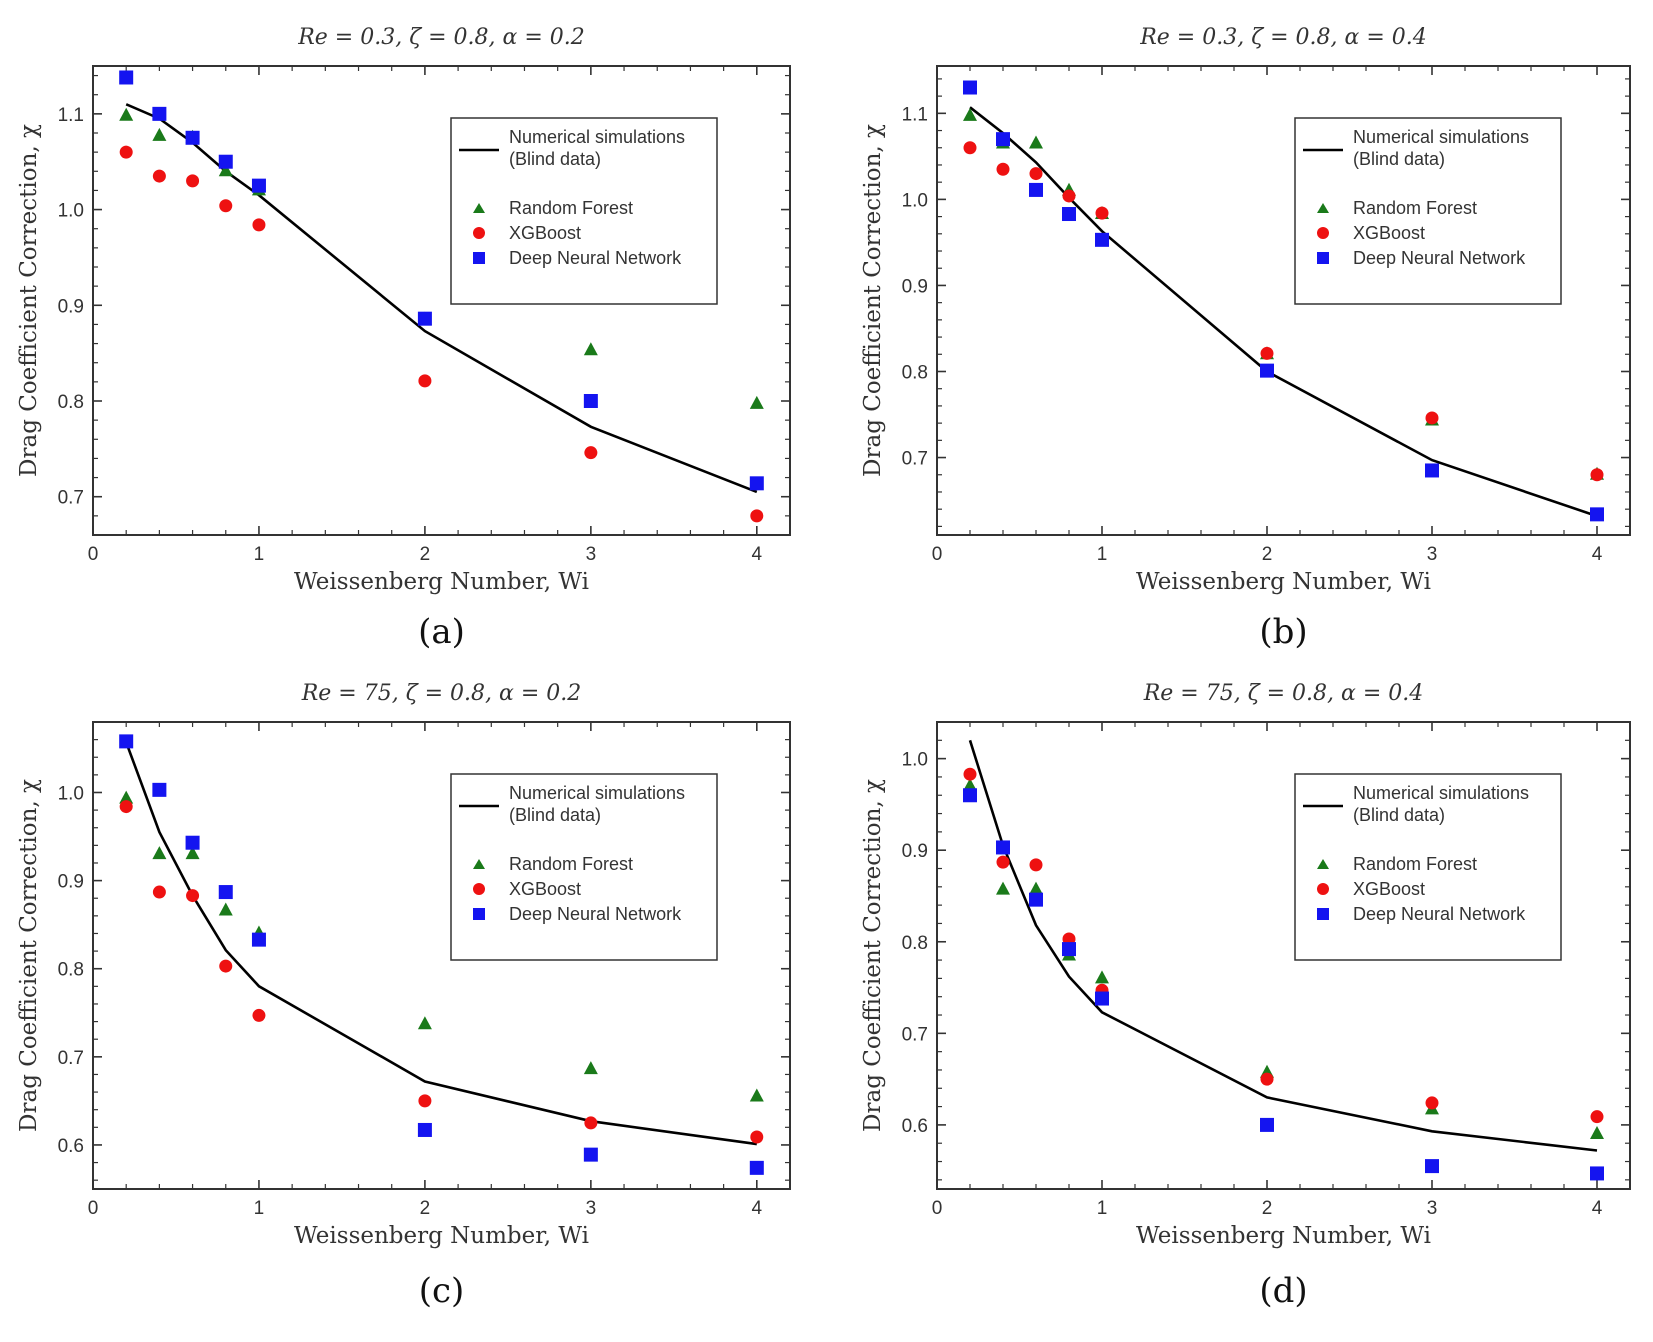  What do you see at coordinates (1283, 1291) in the screenshot?
I see `panel-caption: (d)` at bounding box center [1283, 1291].